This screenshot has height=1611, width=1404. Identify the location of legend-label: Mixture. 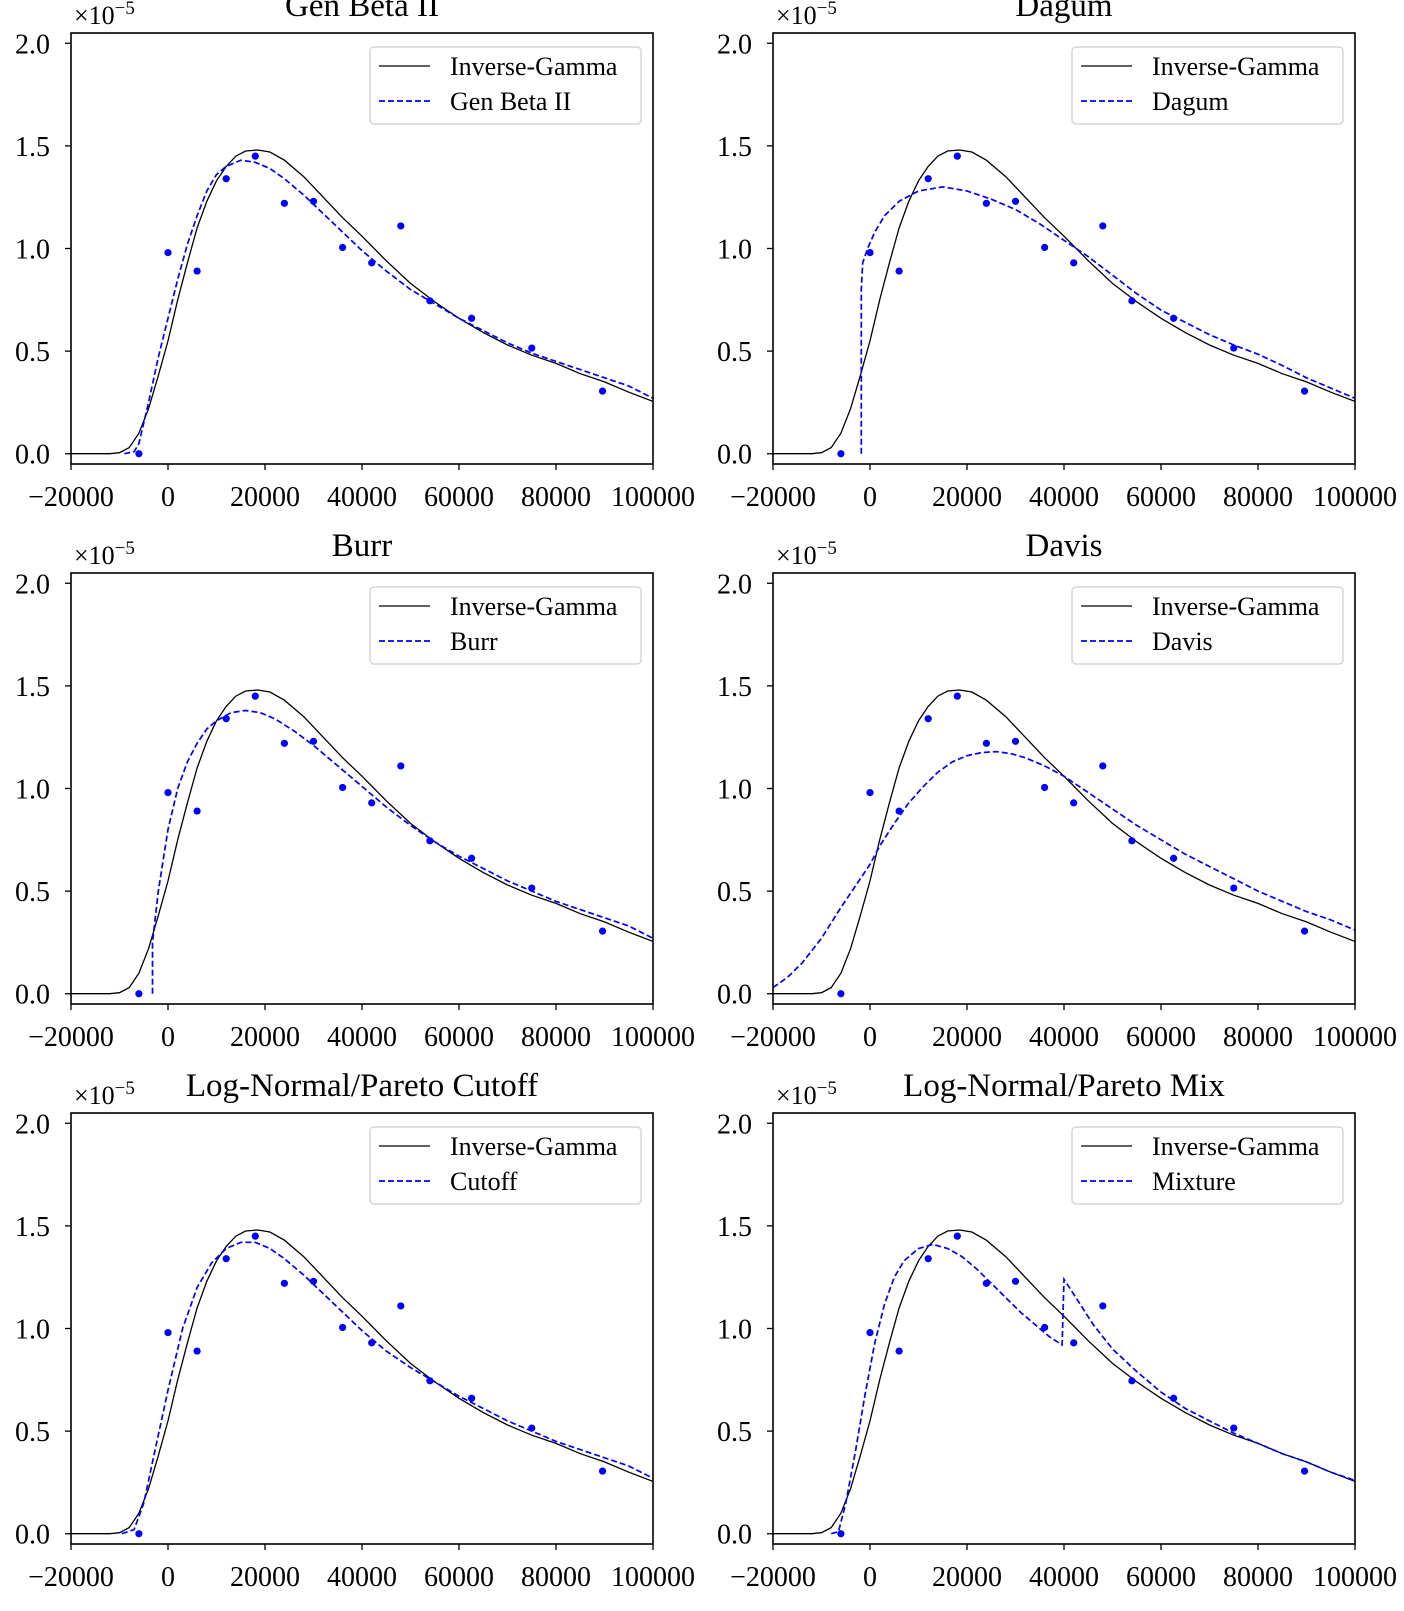
(1194, 1181).